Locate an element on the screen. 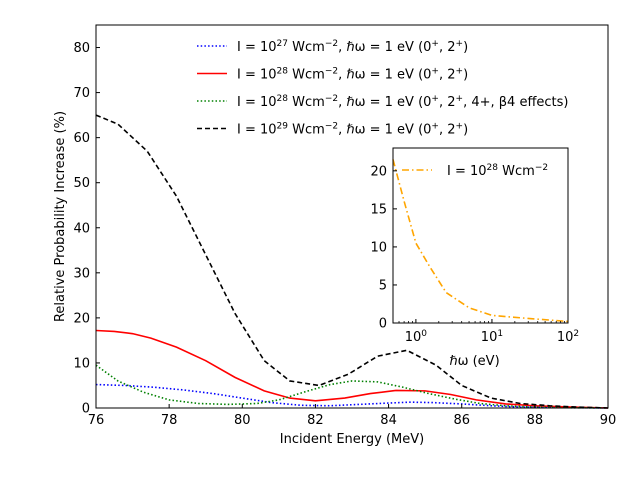 The image size is (640, 480). inset-legend-exp: 28 is located at coordinates (493, 168).